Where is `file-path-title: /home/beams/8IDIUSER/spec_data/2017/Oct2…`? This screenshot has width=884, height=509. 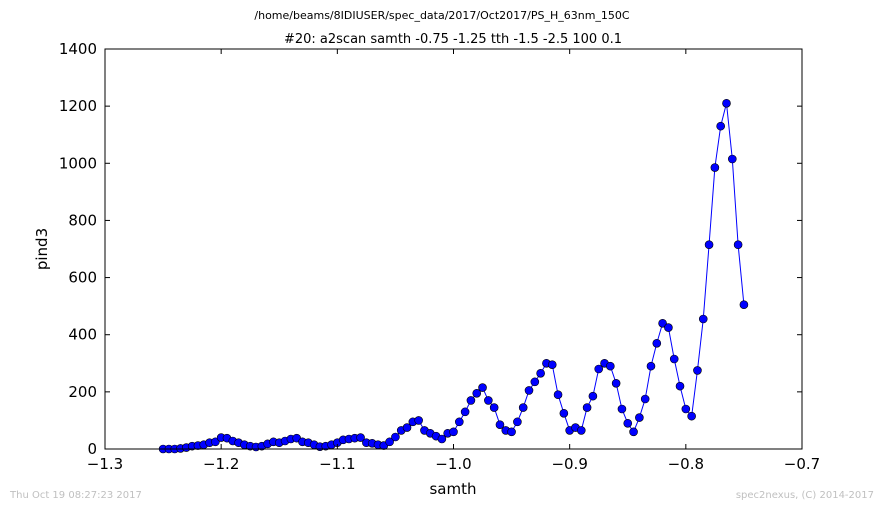
file-path-title: /home/beams/8IDIUSER/spec_data/2017/Oct2… is located at coordinates (442, 15).